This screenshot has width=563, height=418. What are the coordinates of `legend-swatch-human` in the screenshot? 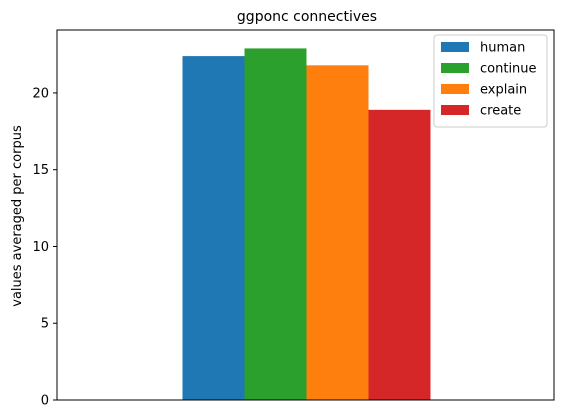 It's located at (455, 47).